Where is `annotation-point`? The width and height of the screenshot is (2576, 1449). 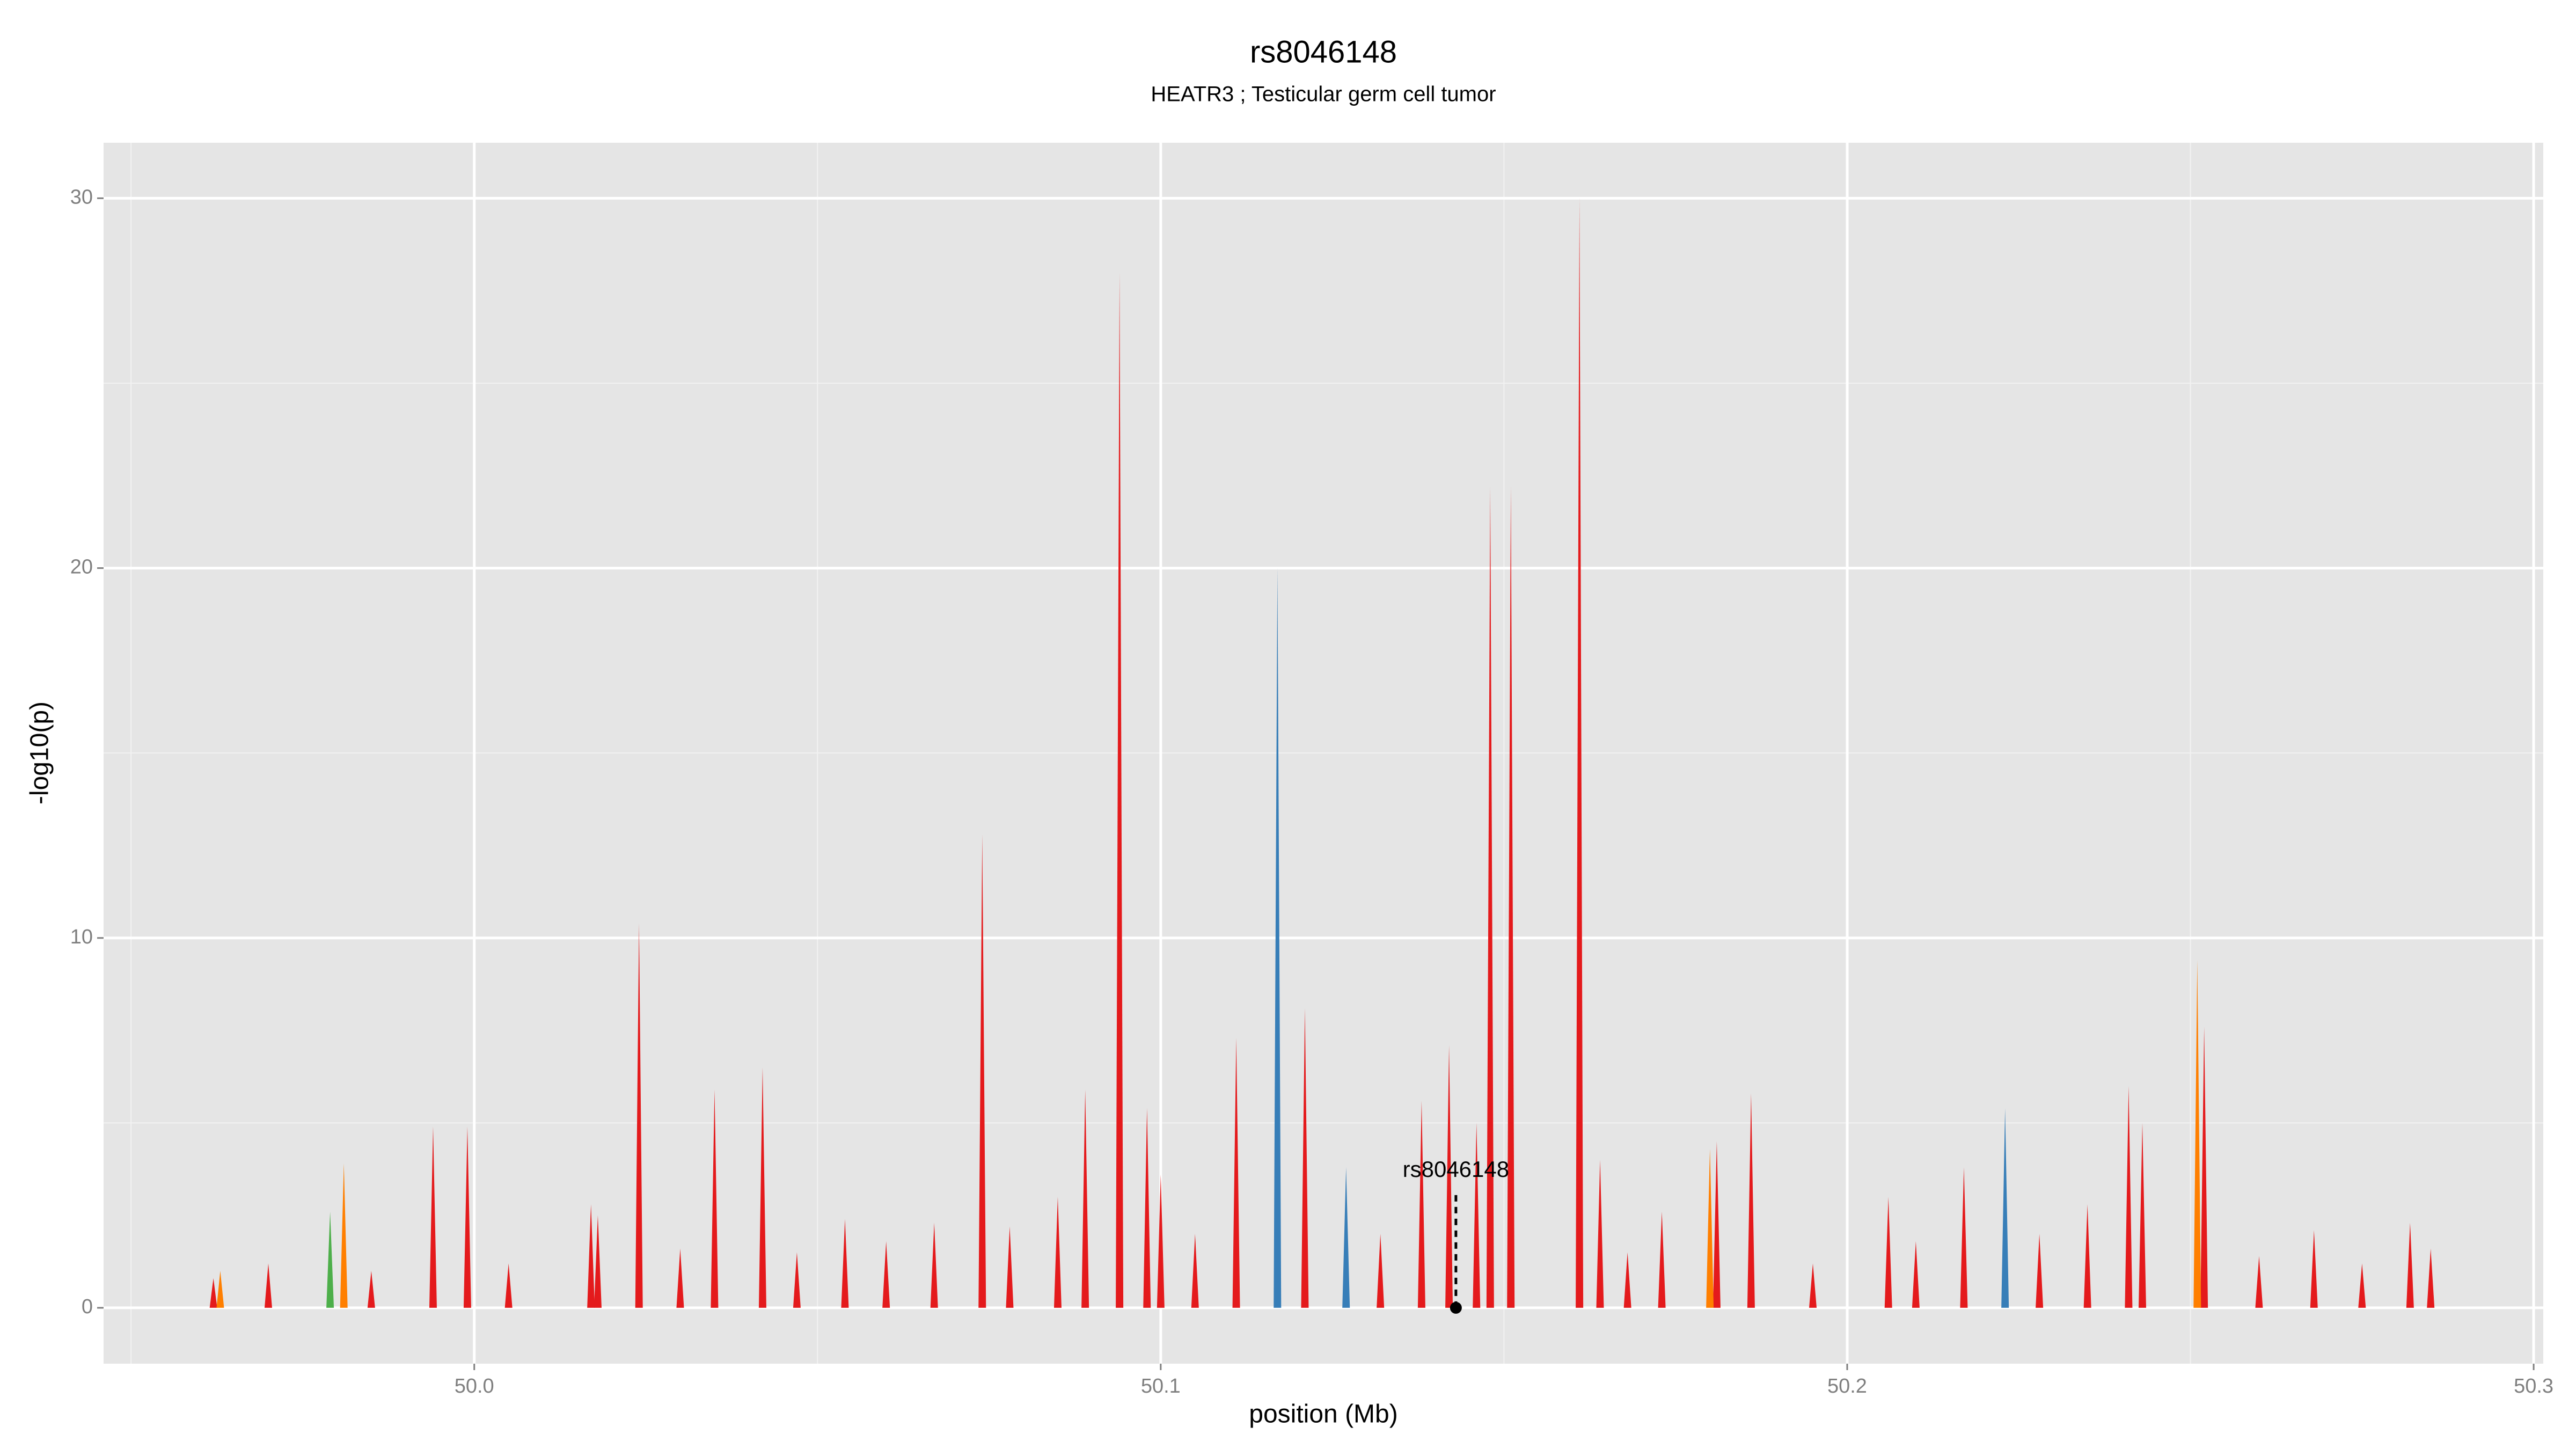
annotation-point is located at coordinates (1456, 1307).